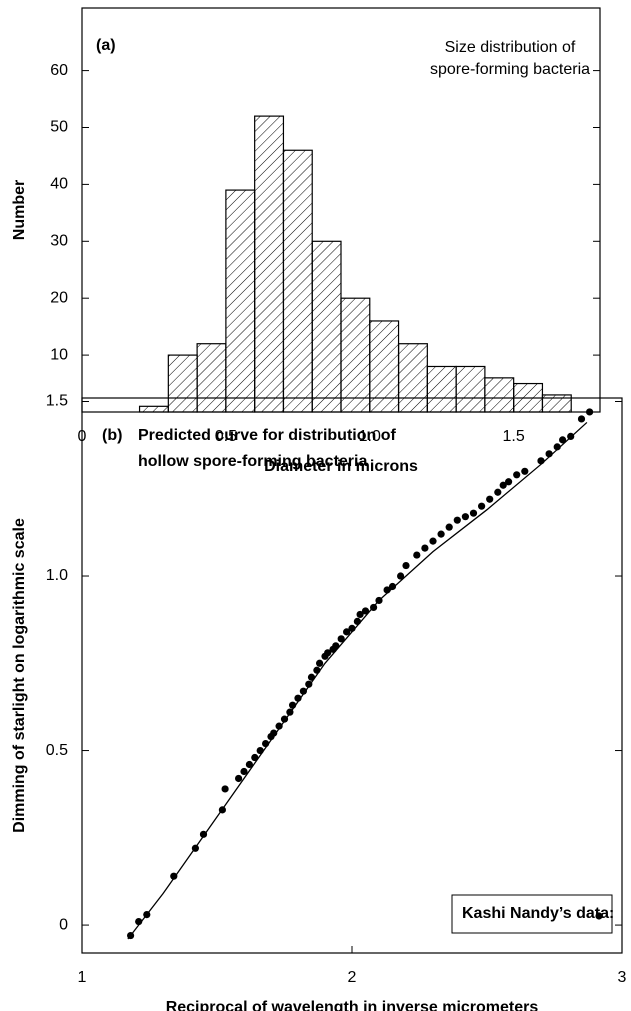 This screenshot has width=631, height=1011. What do you see at coordinates (106, 45) in the screenshot?
I see `panel-label: (a)` at bounding box center [106, 45].